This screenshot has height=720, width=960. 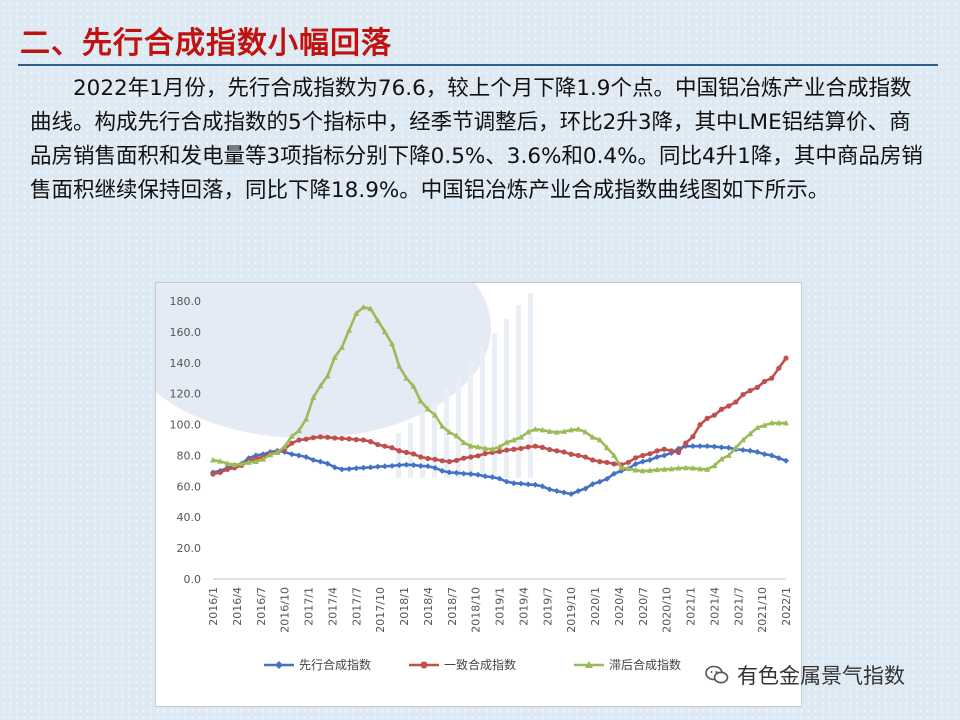 What do you see at coordinates (193, 579) in the screenshot?
I see `y-tick-label: 0.0` at bounding box center [193, 579].